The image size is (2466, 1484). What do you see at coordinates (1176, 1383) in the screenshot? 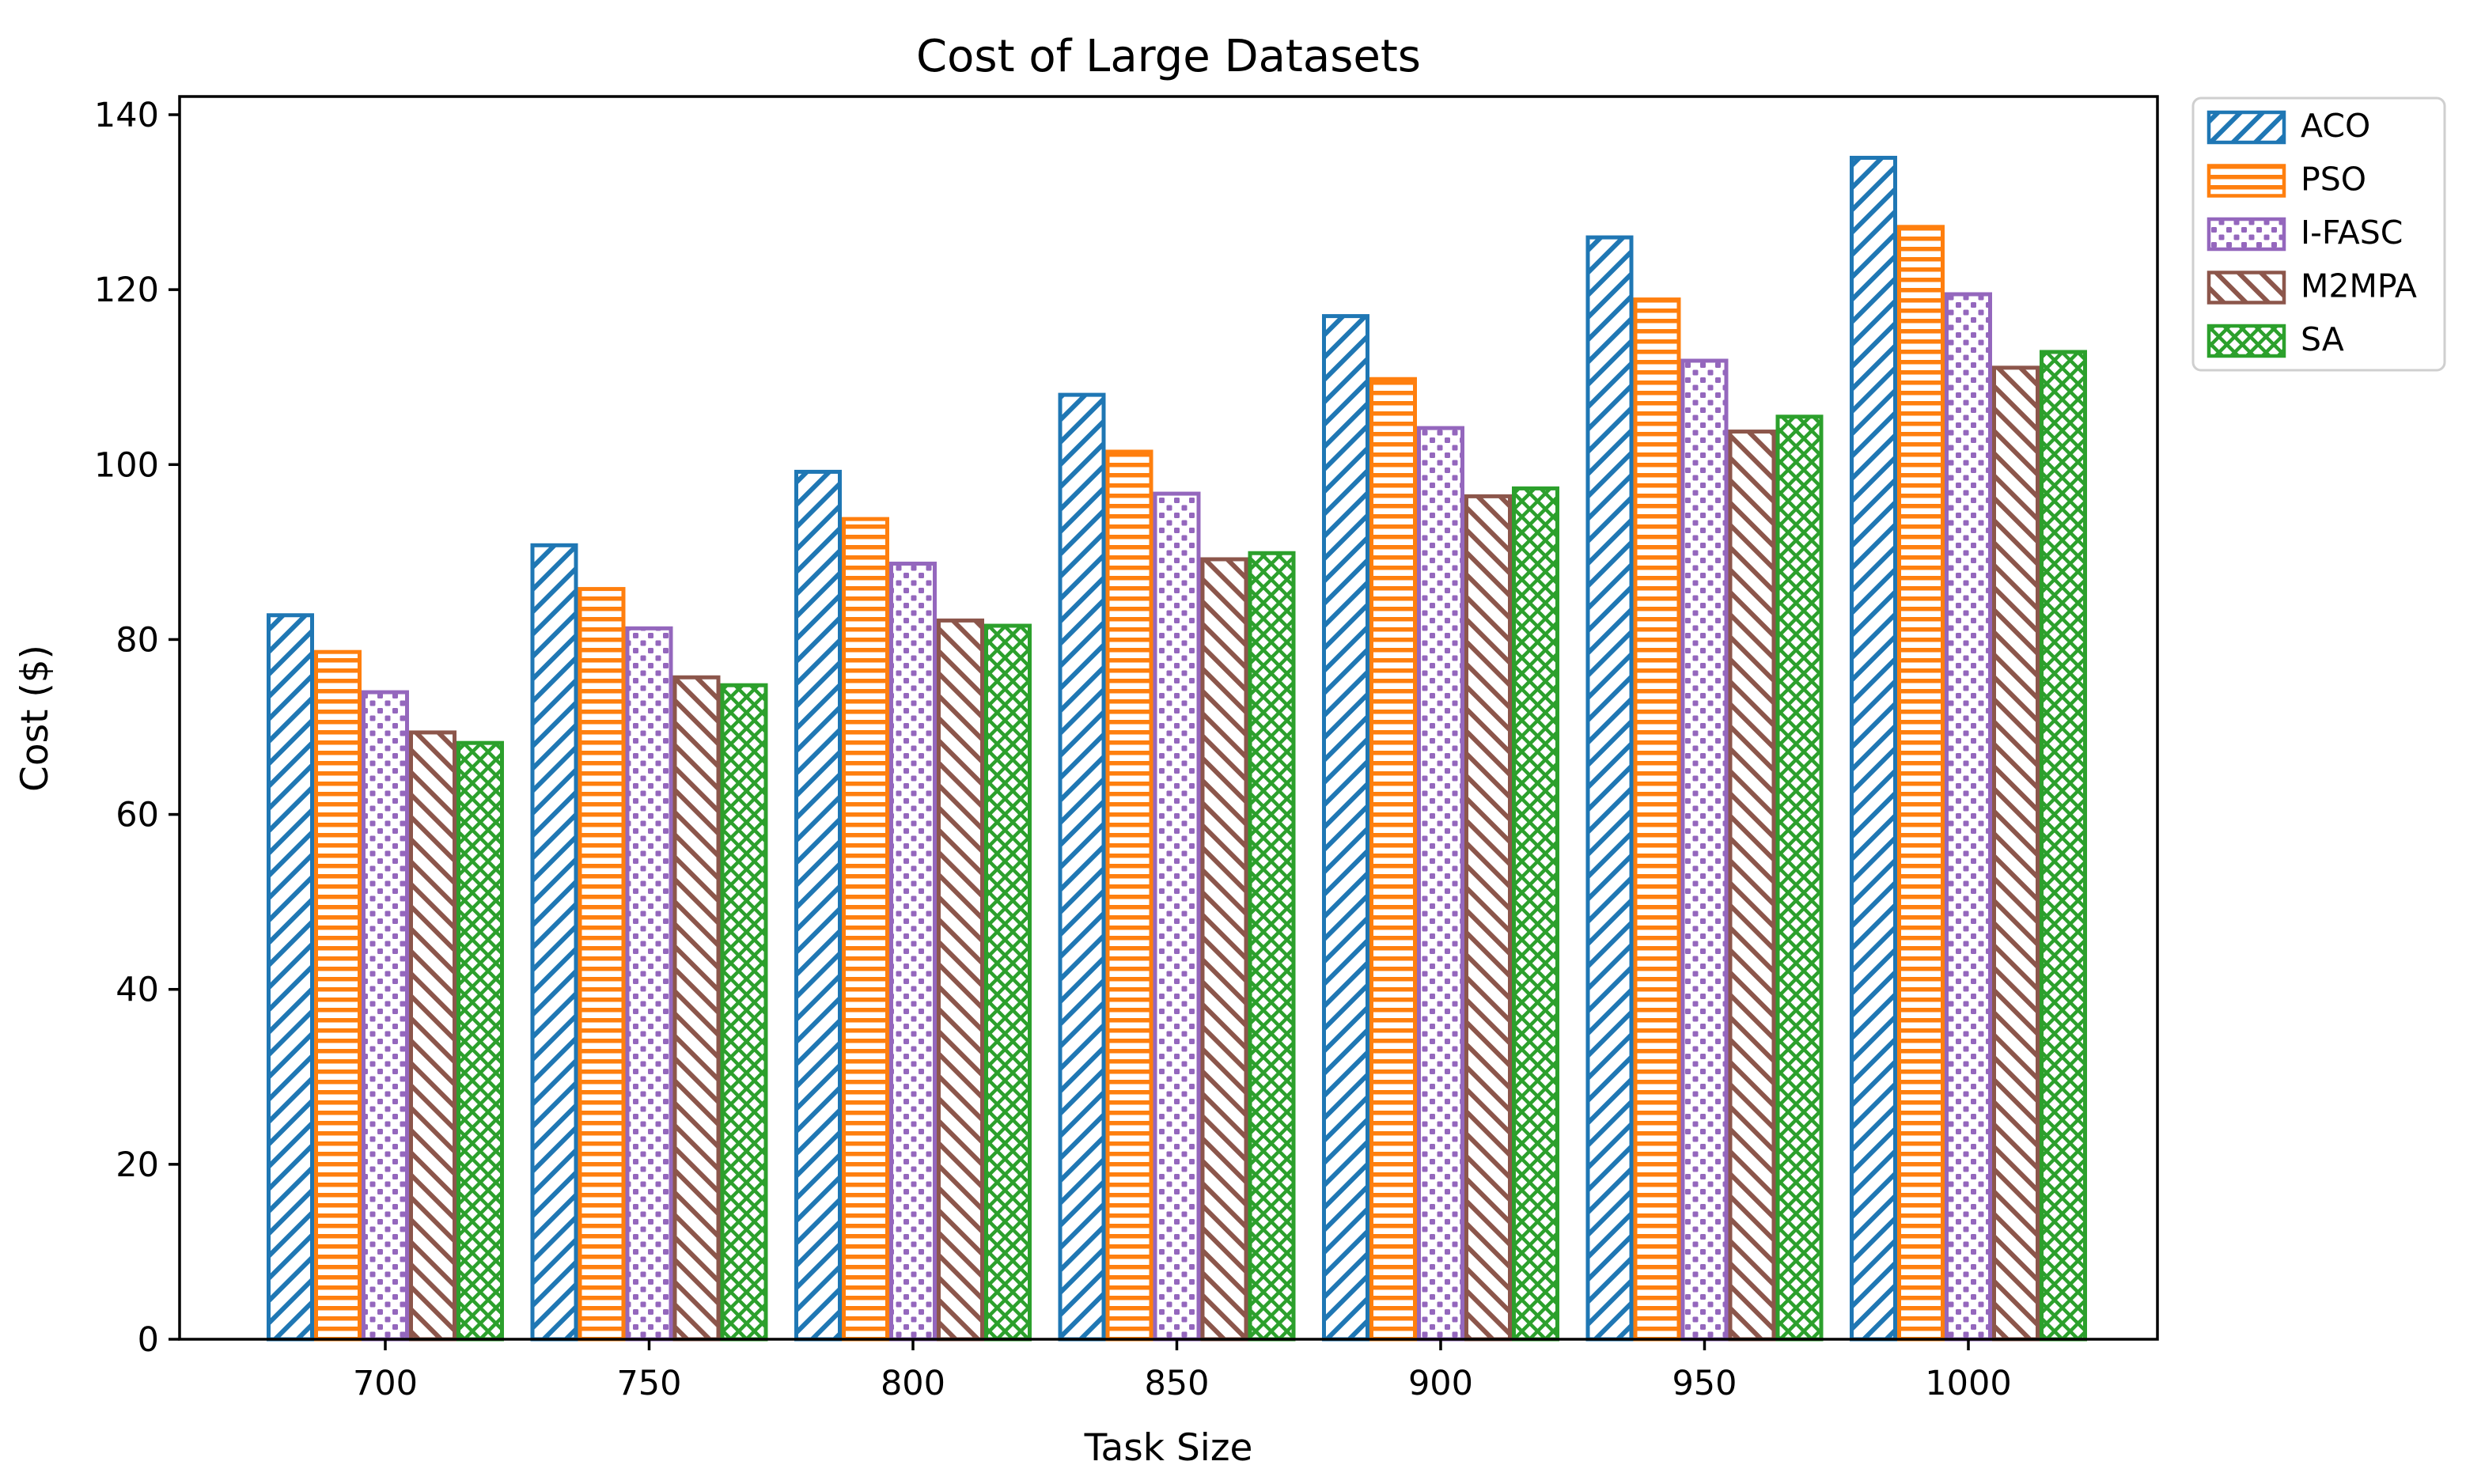
I see `x-tick-label-850: 850` at bounding box center [1176, 1383].